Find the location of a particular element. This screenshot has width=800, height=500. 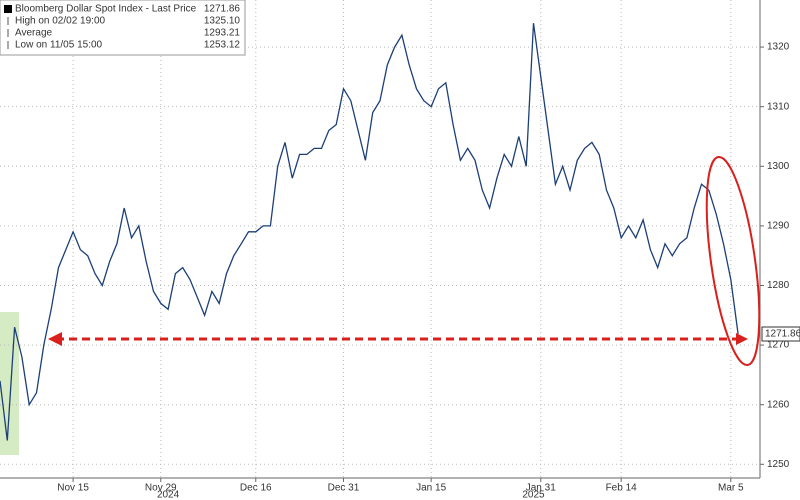

year-label: 2025 is located at coordinates (533, 495).